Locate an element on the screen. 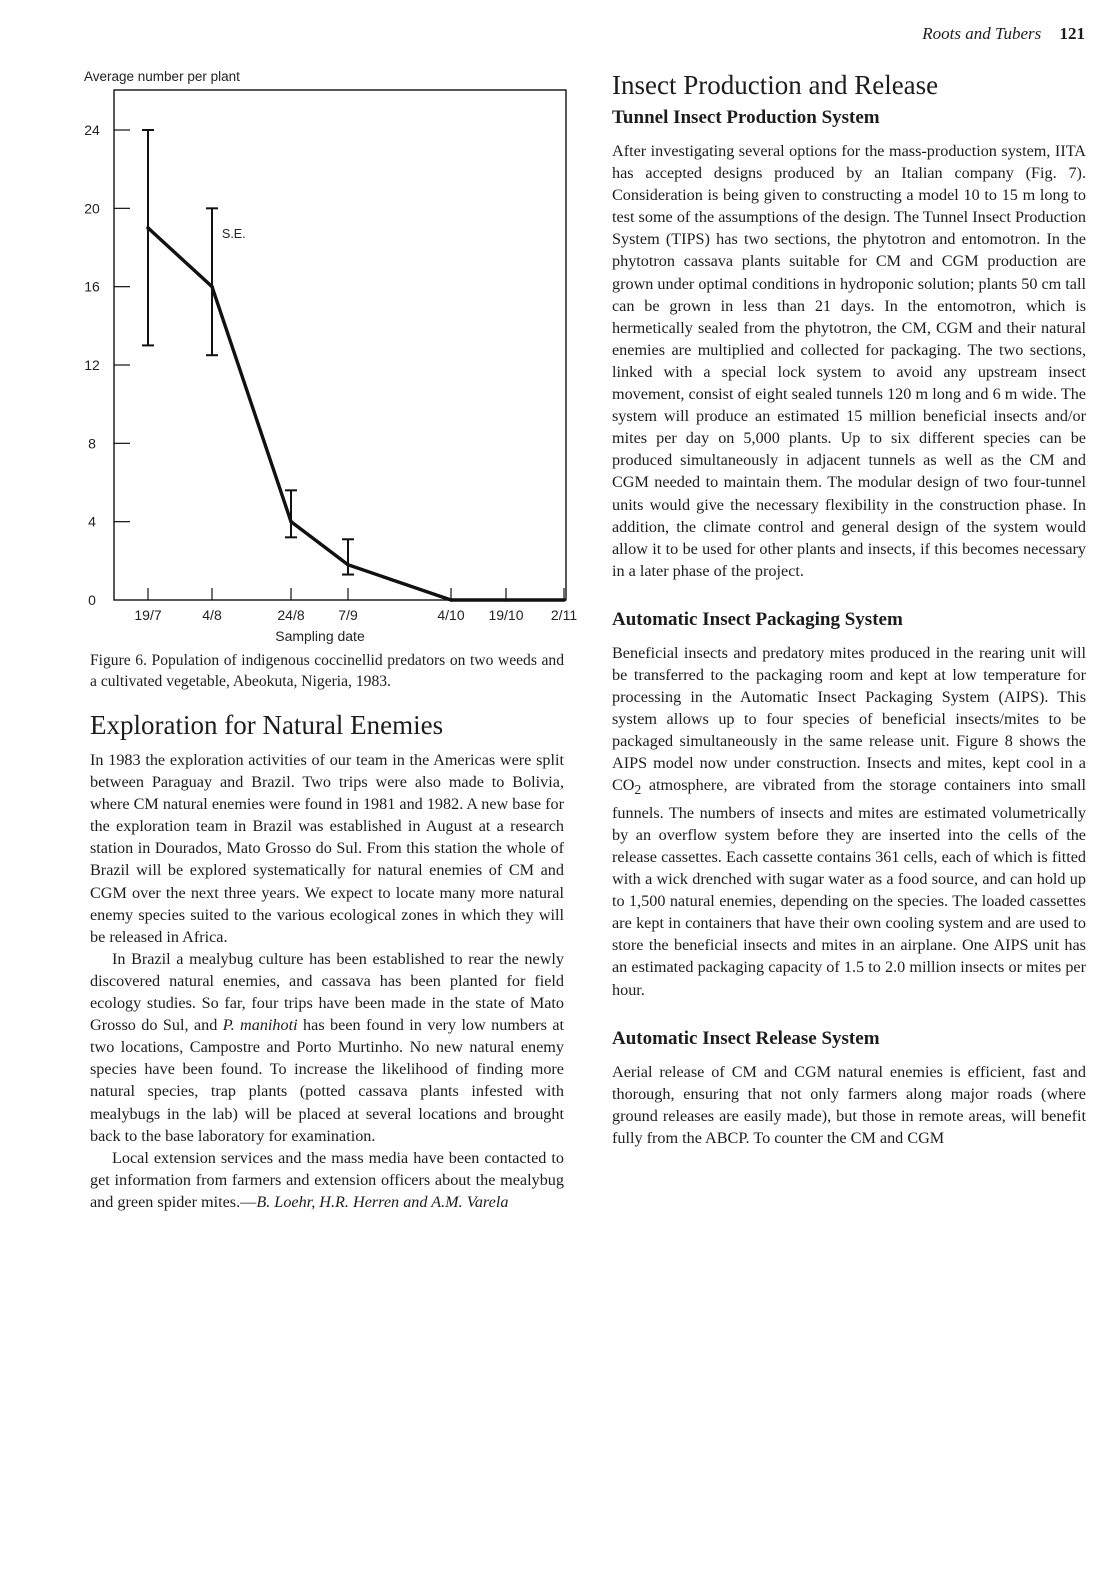  series-line is located at coordinates (355, 414).